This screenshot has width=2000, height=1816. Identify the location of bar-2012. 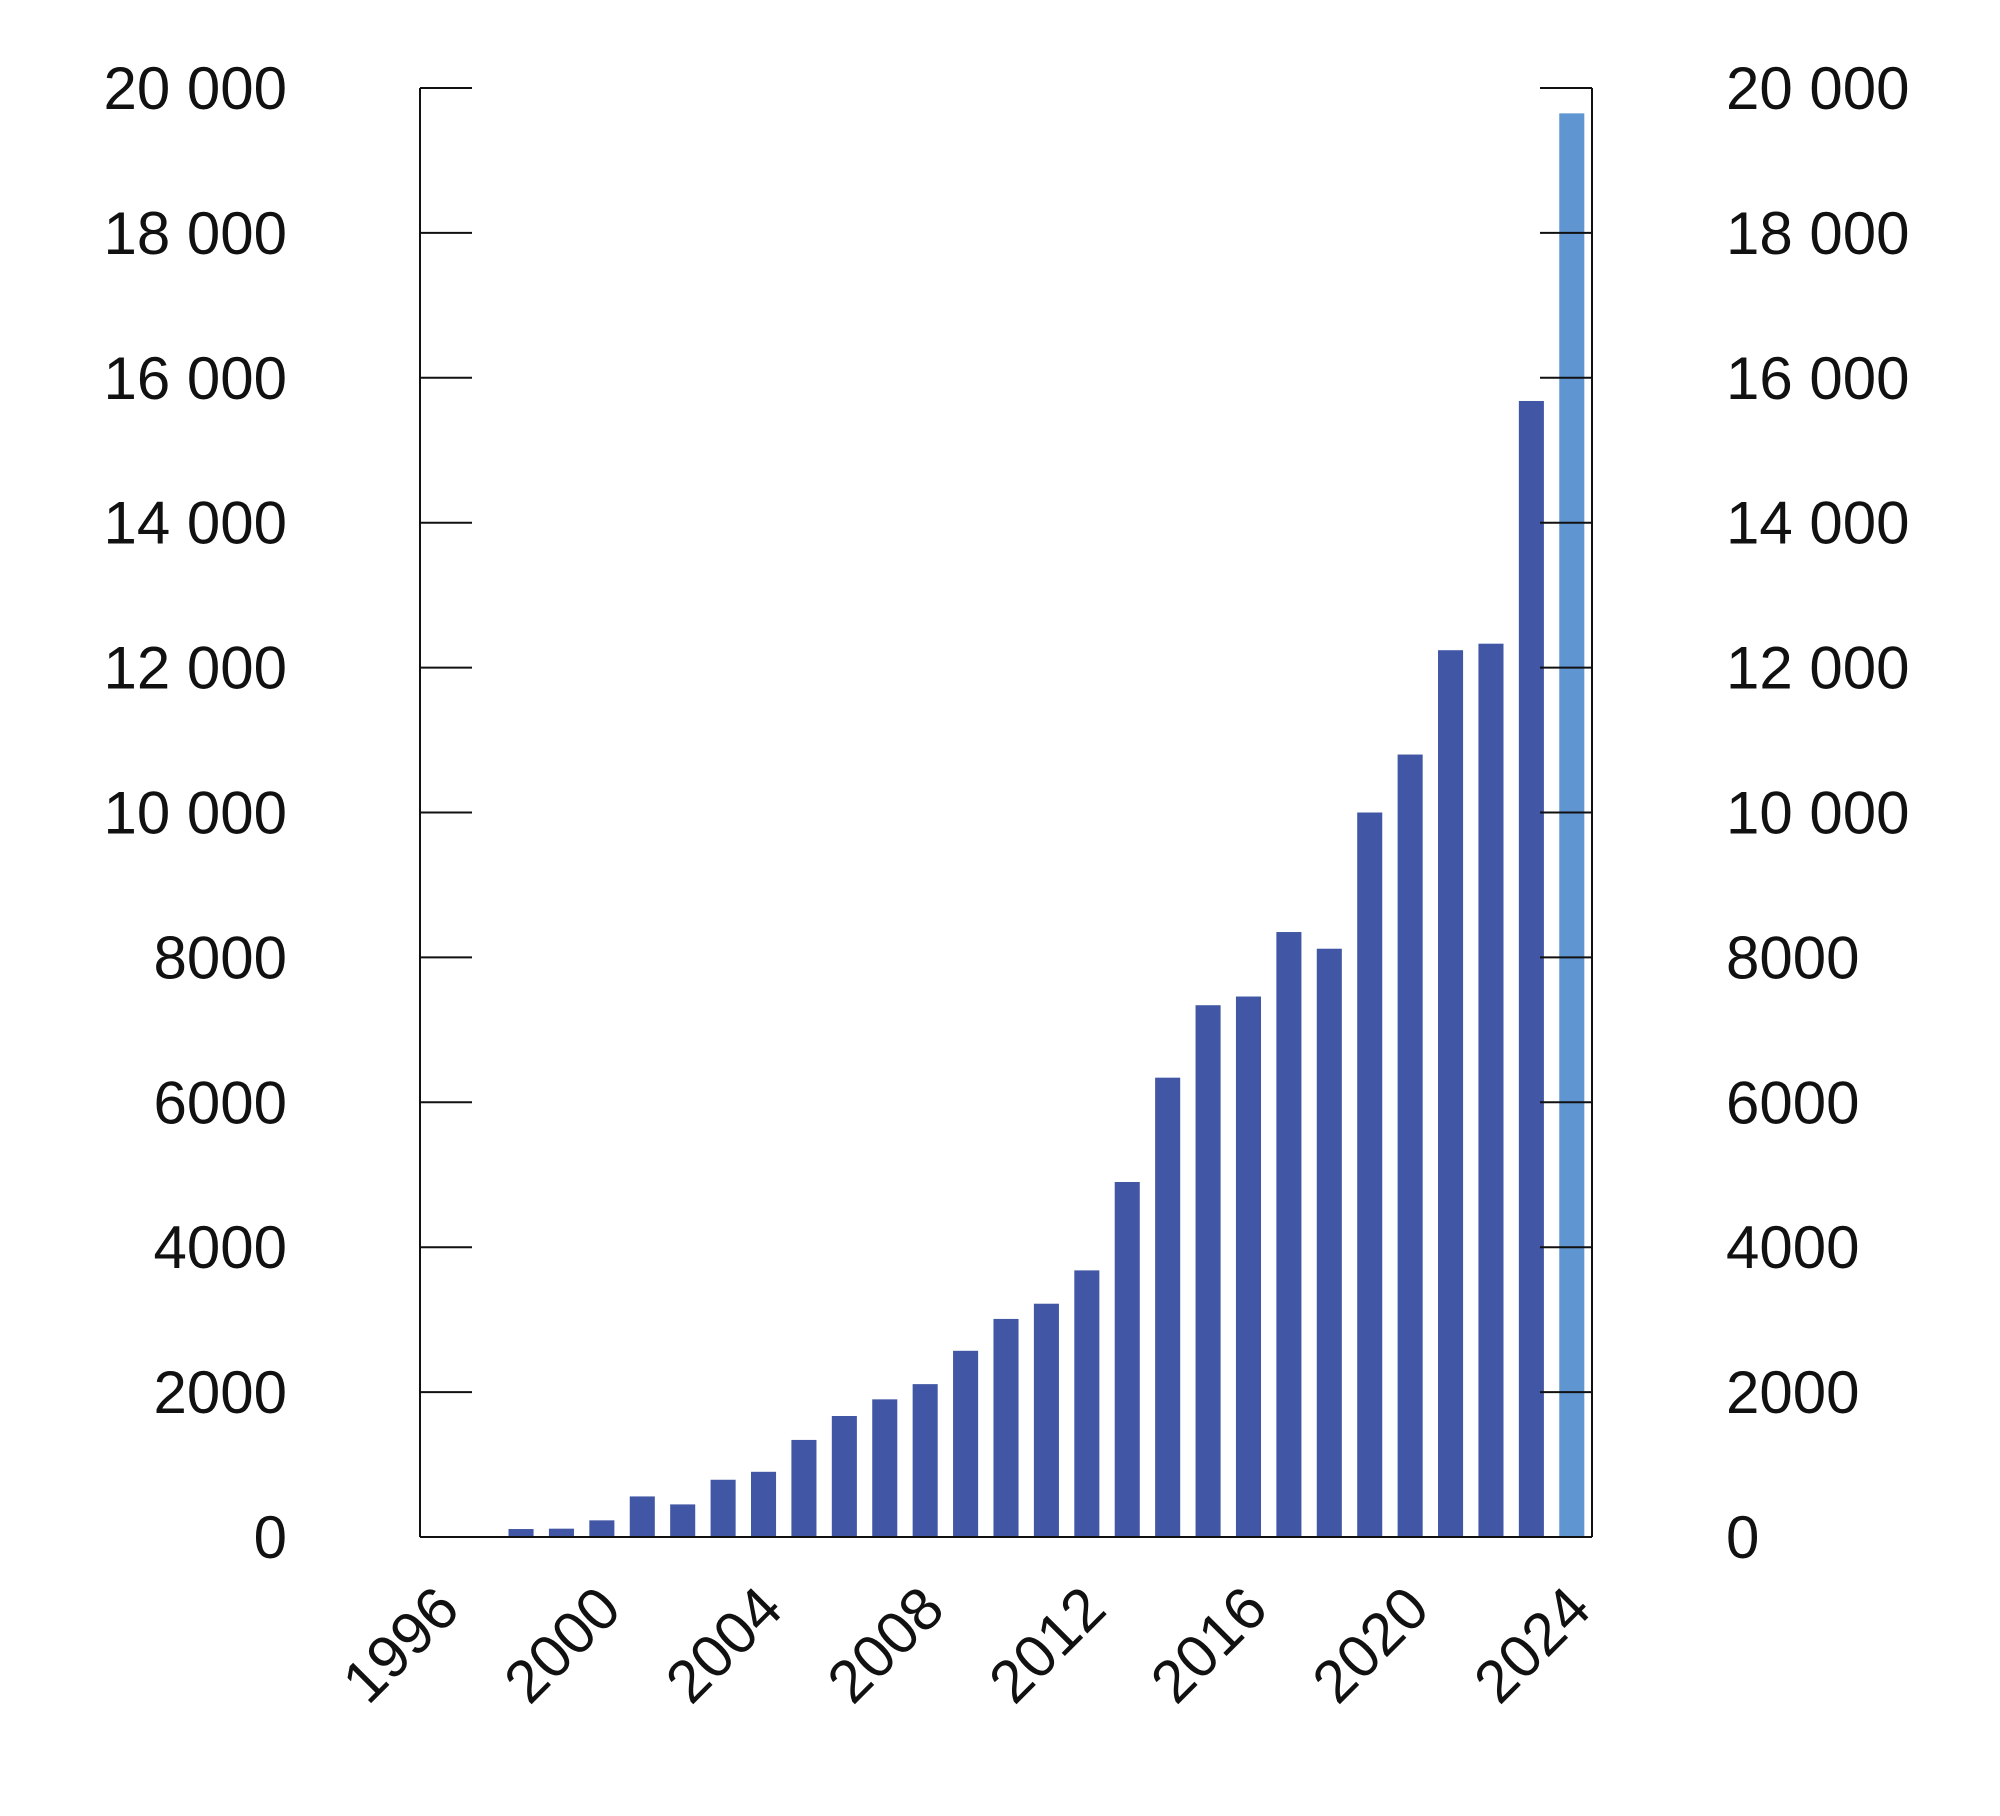
(1087, 1403).